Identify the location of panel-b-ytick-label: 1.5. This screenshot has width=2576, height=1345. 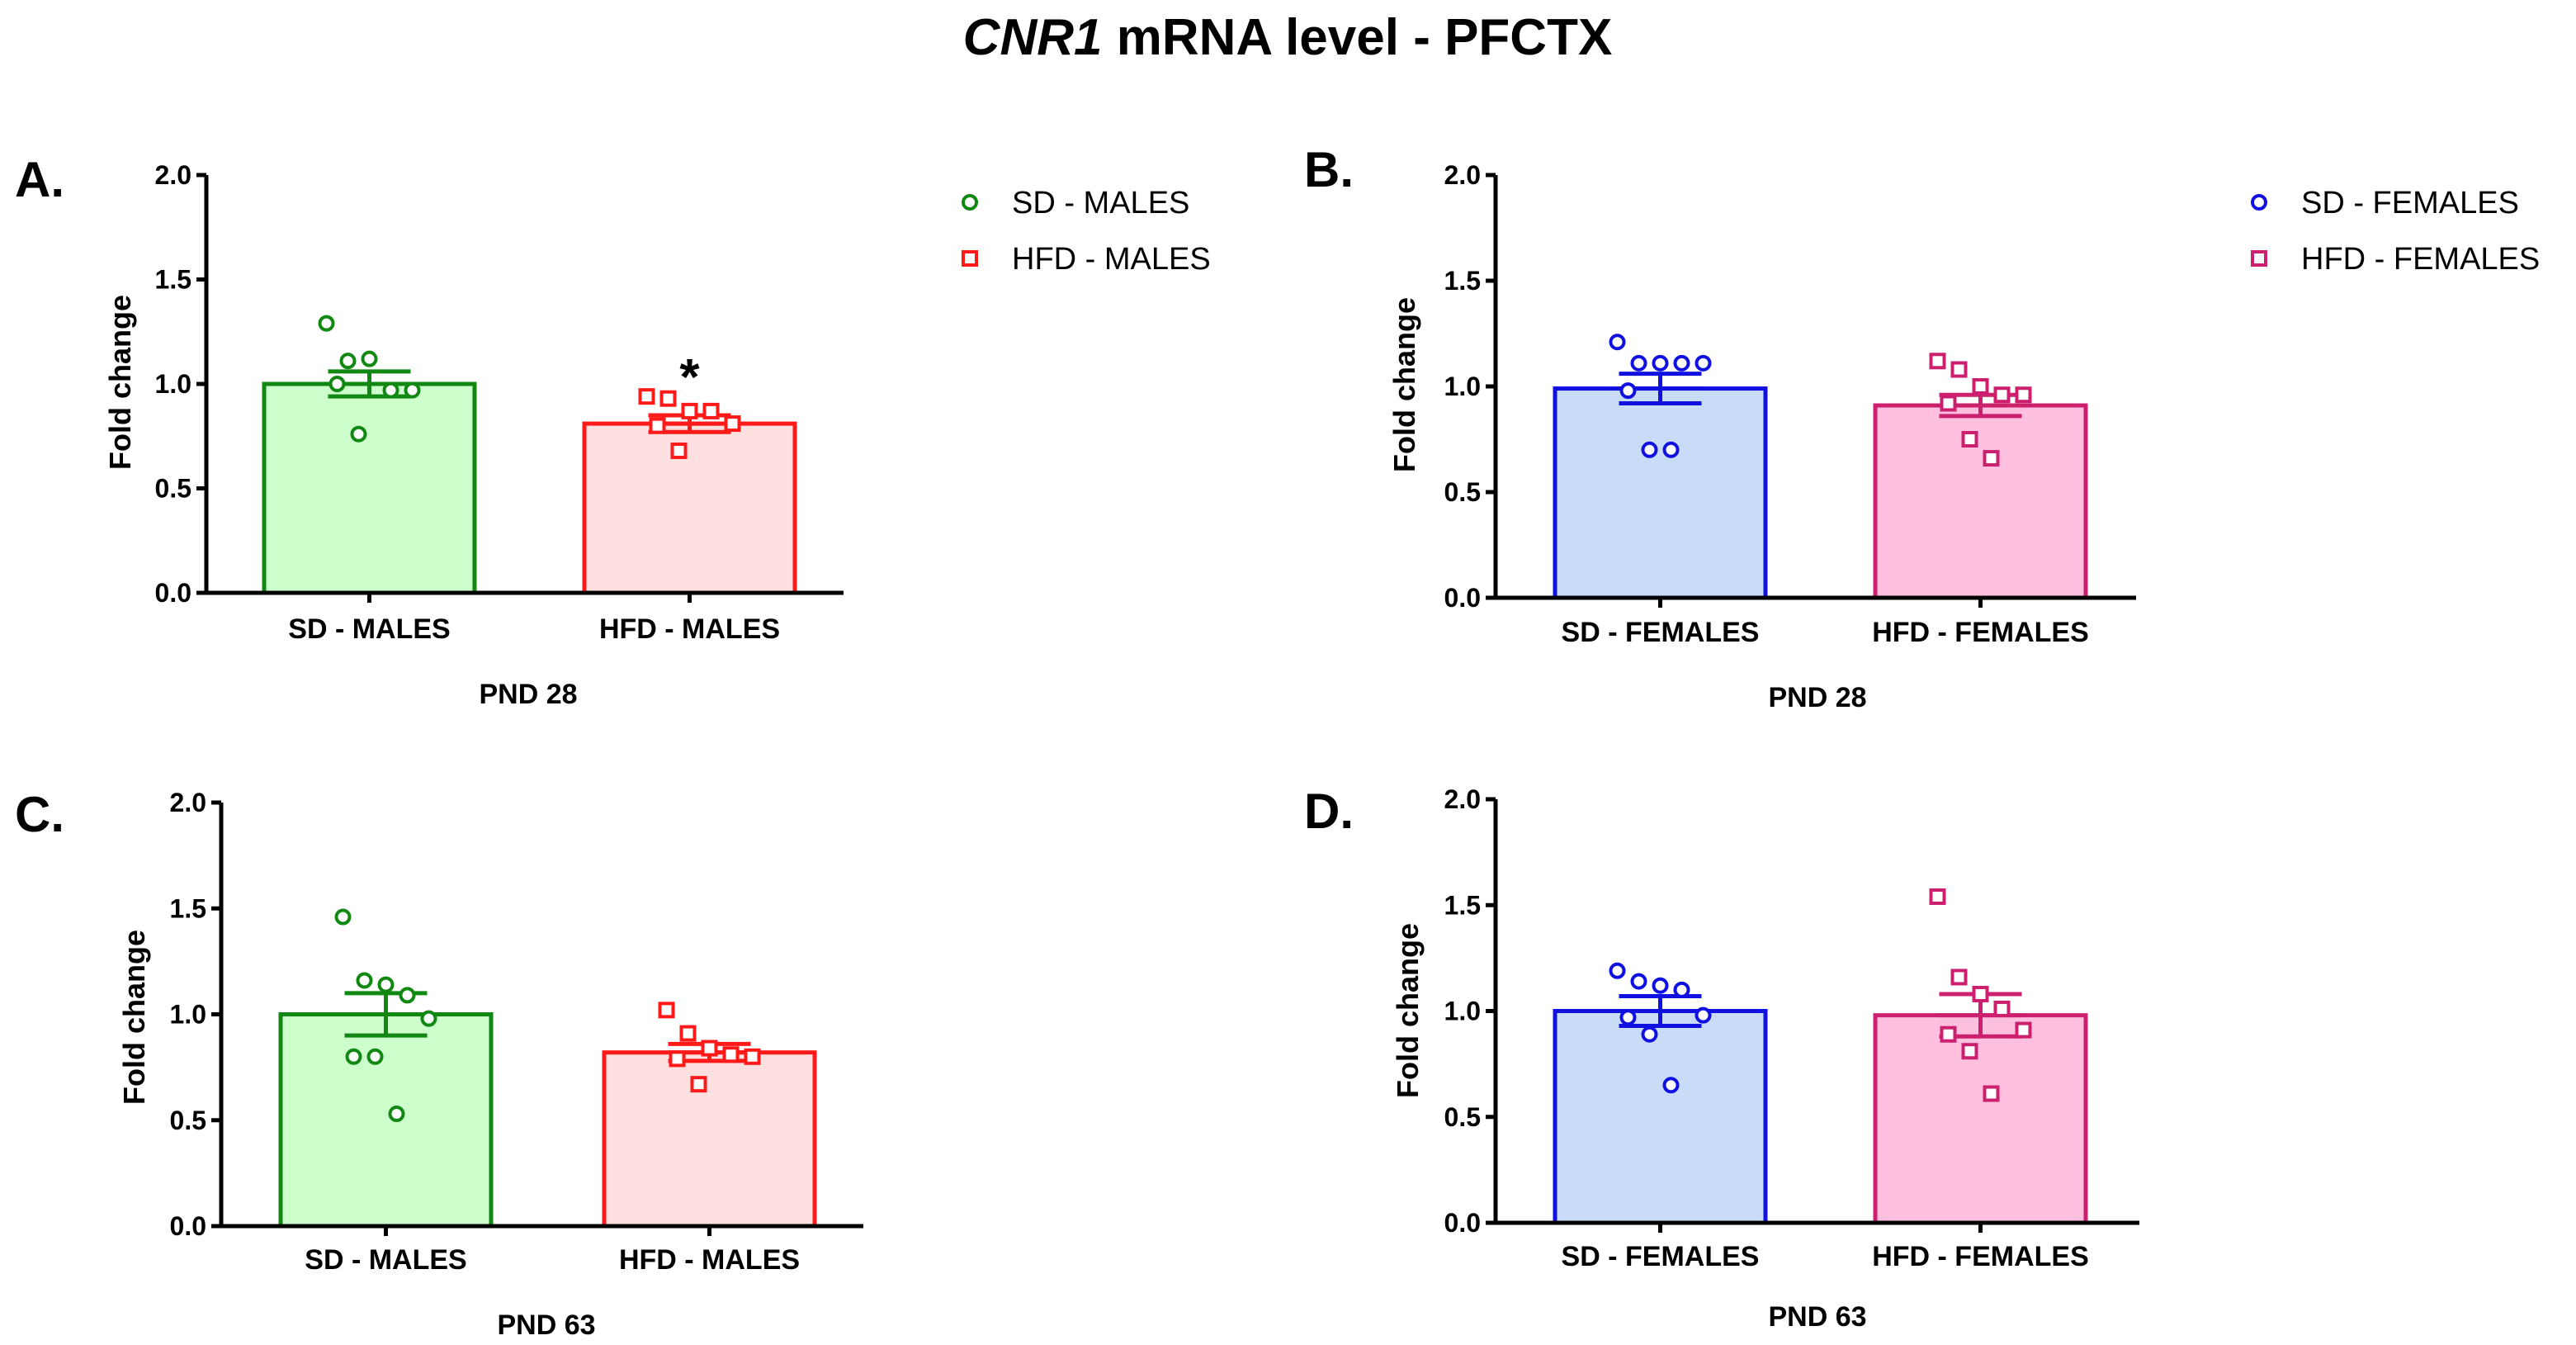
(1462, 281).